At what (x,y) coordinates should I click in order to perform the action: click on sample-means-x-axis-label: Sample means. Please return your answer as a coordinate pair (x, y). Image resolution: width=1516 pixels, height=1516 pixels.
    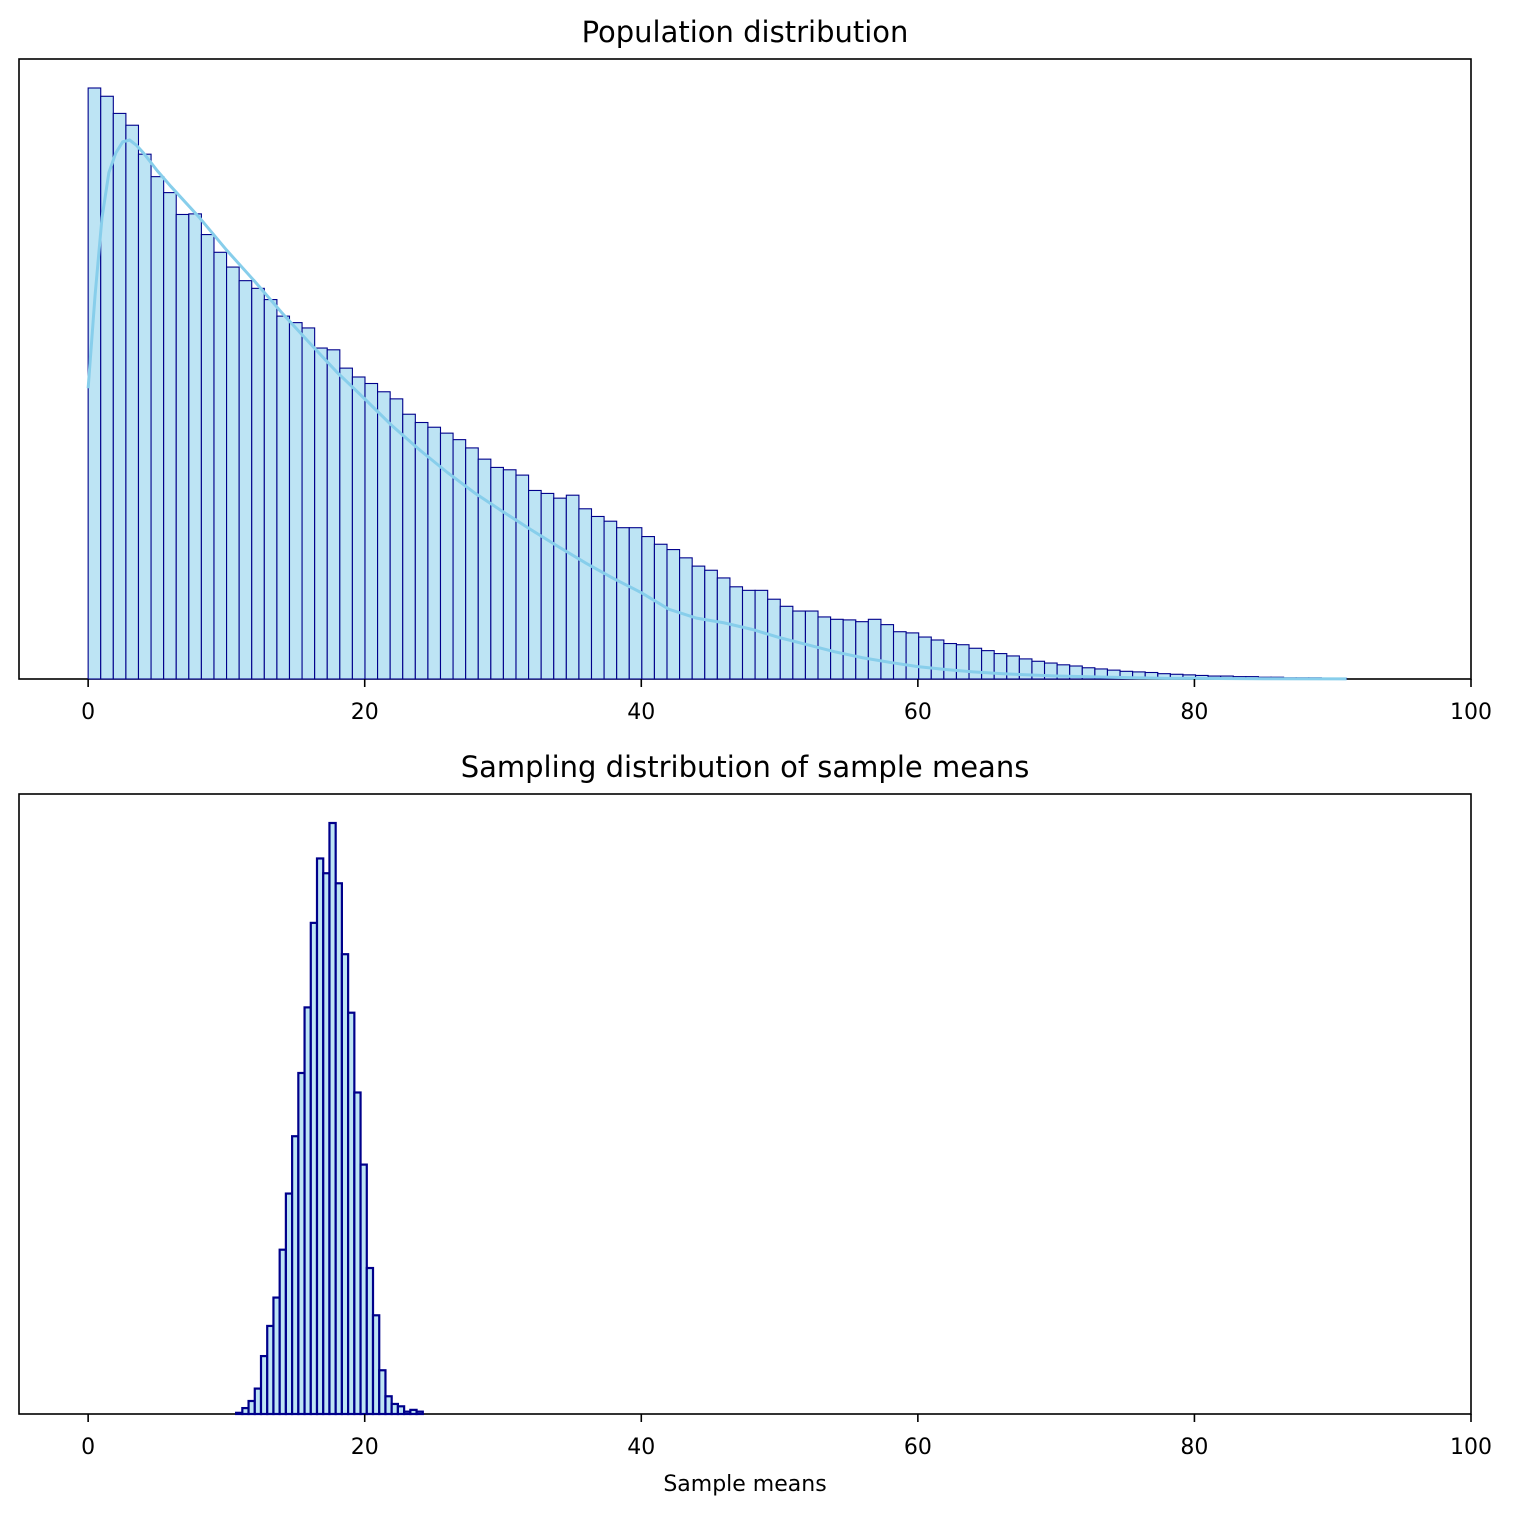
    Looking at the image, I should click on (744, 1484).